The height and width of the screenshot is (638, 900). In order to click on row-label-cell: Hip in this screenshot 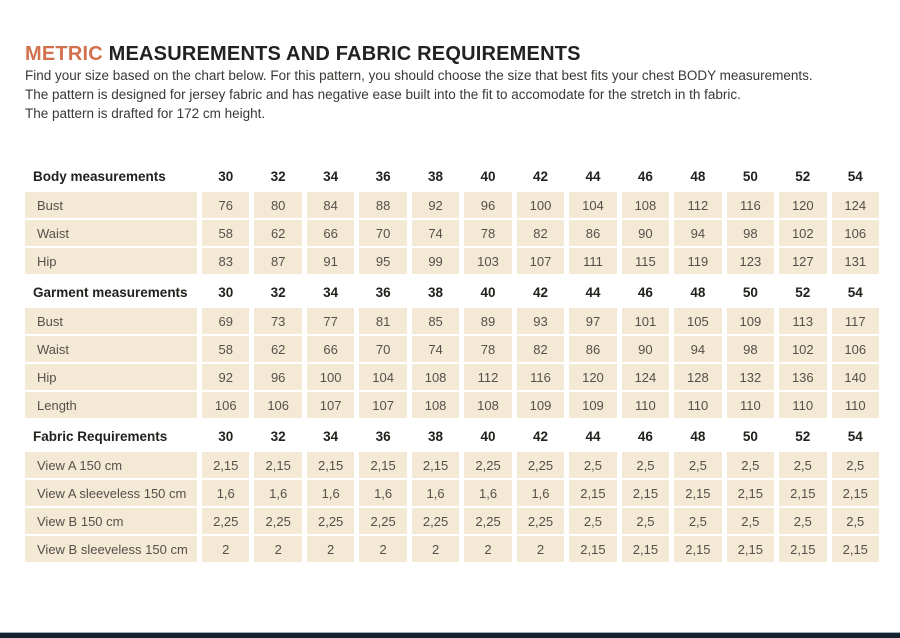, I will do `click(111, 261)`.